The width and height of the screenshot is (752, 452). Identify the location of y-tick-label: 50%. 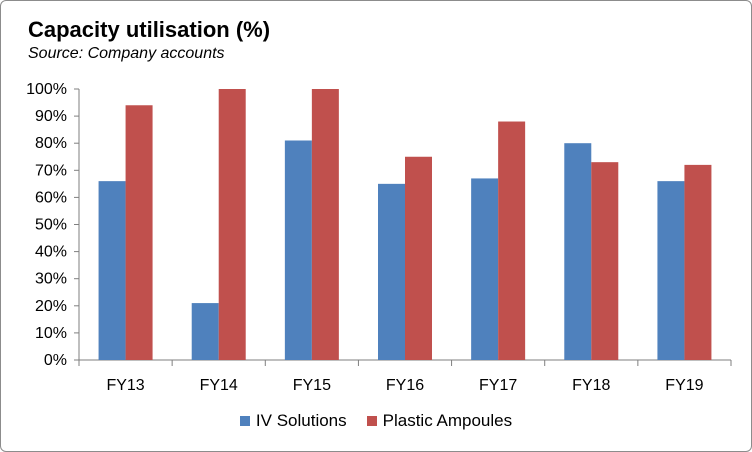
(51, 225).